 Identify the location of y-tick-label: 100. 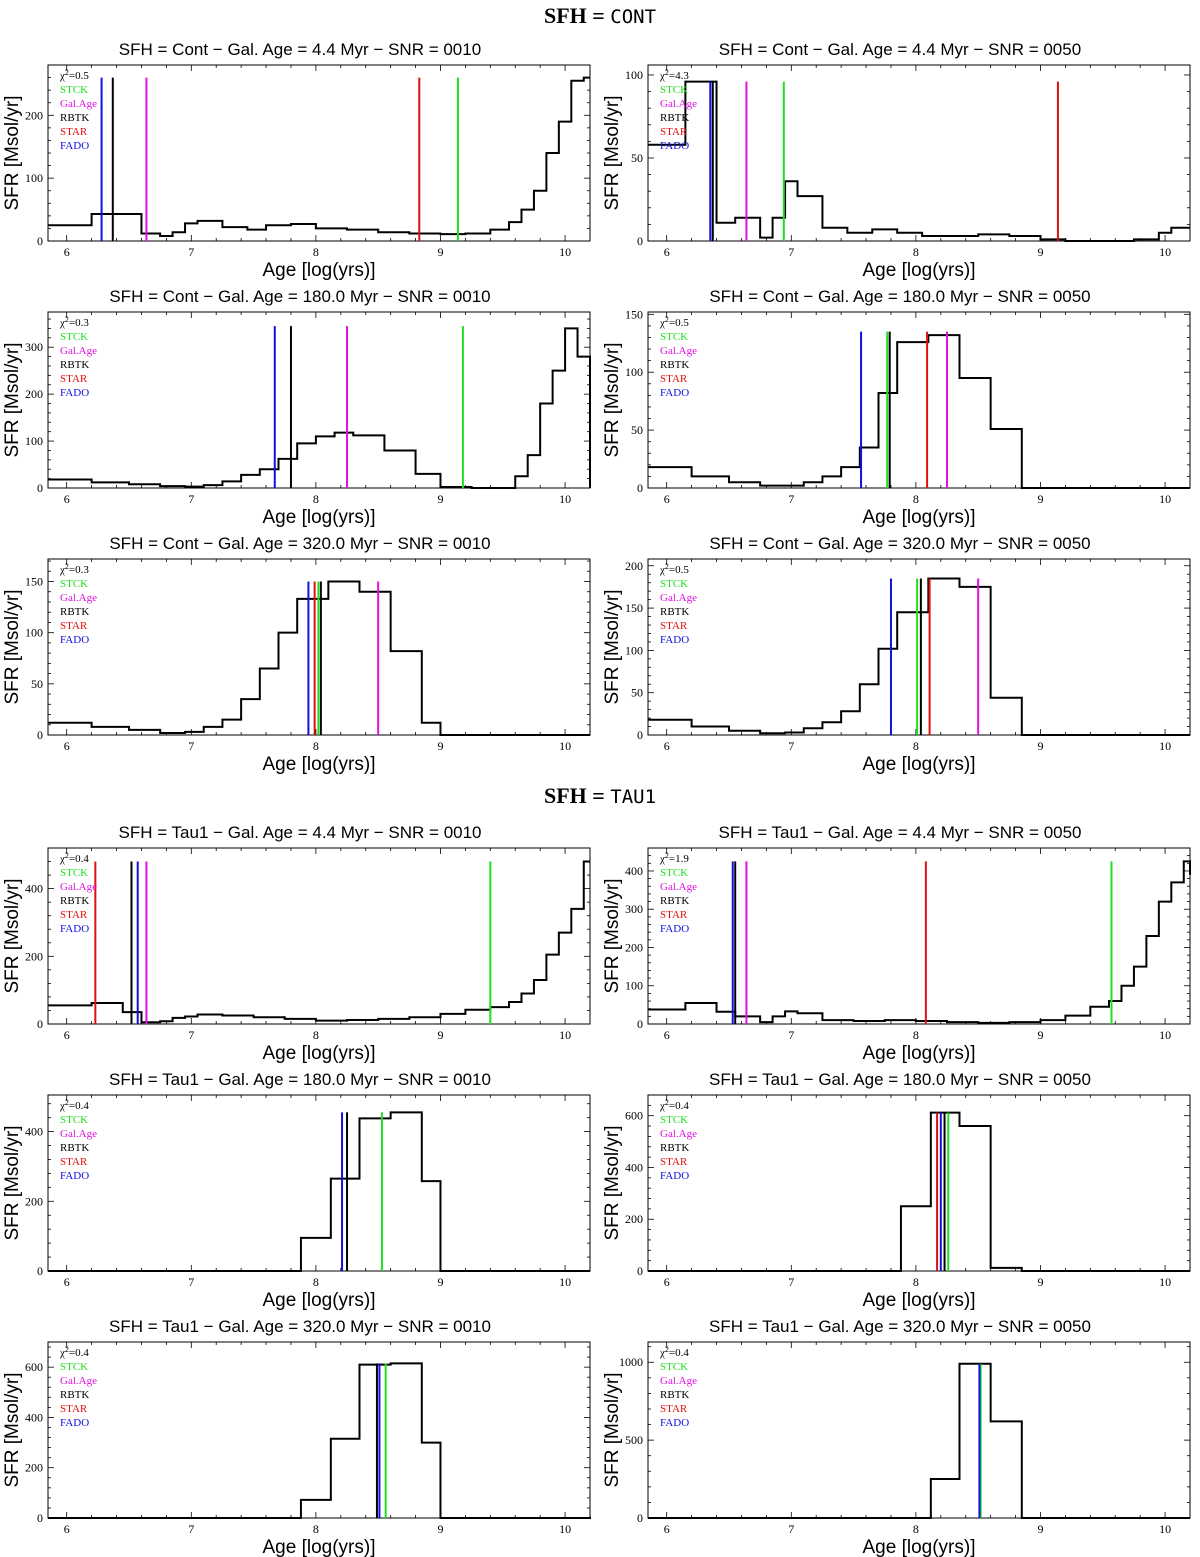
(634, 372).